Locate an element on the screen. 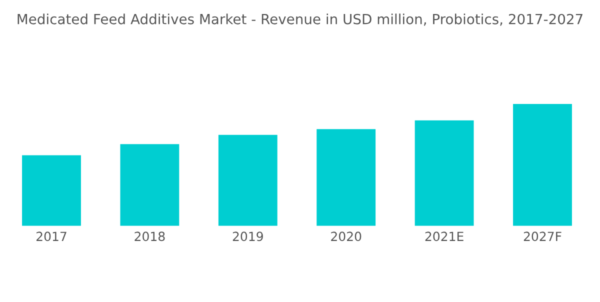  x-tick-label: 2027F is located at coordinates (543, 237).